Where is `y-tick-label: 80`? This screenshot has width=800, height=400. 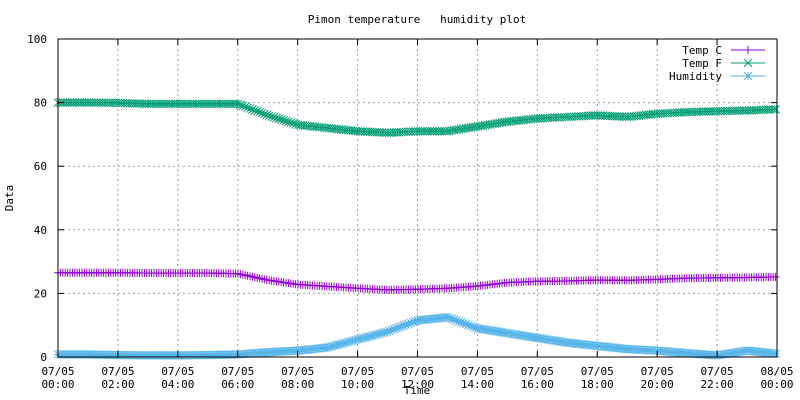 y-tick-label: 80 is located at coordinates (40, 103).